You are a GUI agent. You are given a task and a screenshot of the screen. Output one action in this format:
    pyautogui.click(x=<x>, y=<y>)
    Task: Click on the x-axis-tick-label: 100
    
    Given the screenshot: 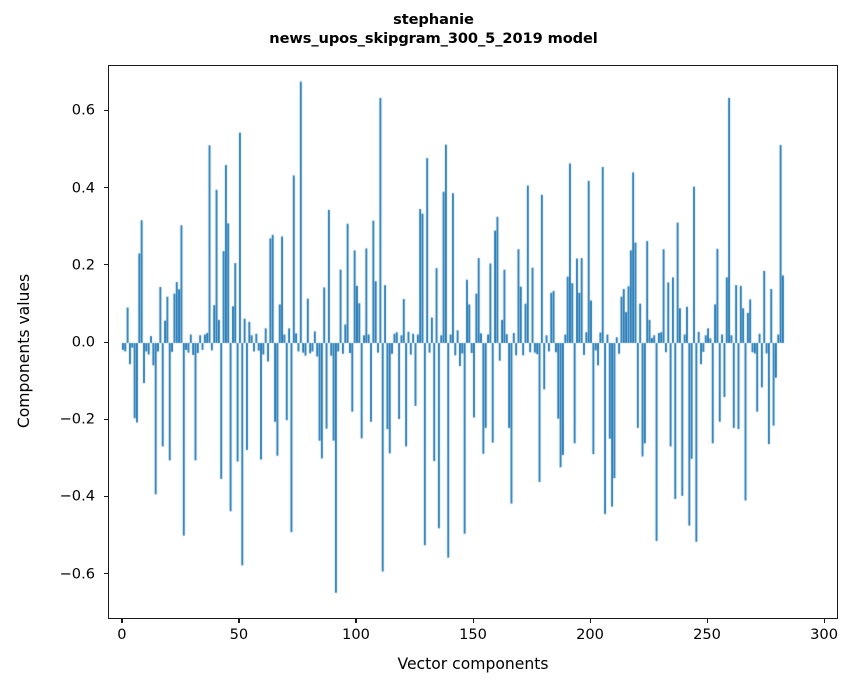 What is the action you would take?
    pyautogui.click(x=356, y=634)
    